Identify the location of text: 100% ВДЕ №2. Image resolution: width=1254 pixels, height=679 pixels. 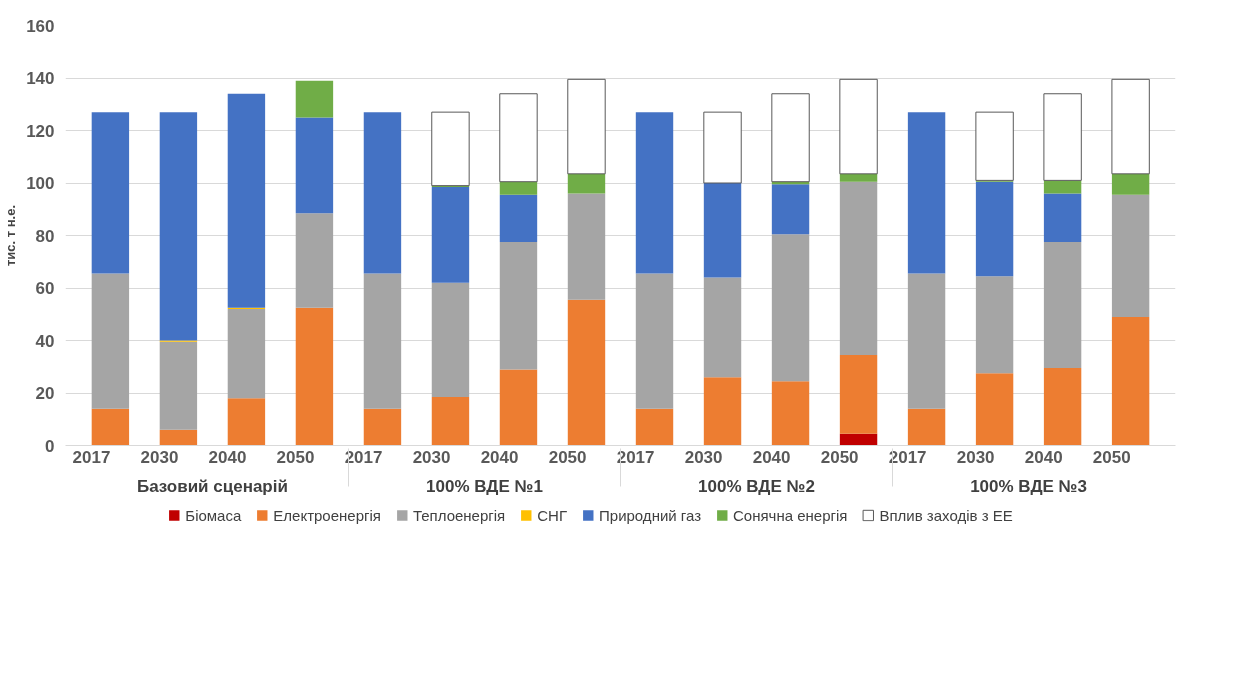
(756, 486).